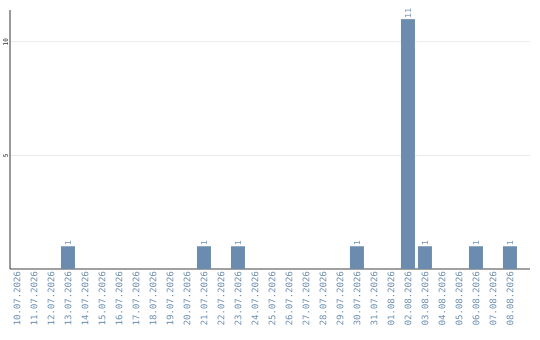 This screenshot has height=340, width=540. What do you see at coordinates (323, 298) in the screenshot?
I see `x-tick-label: 28.07.2026` at bounding box center [323, 298].